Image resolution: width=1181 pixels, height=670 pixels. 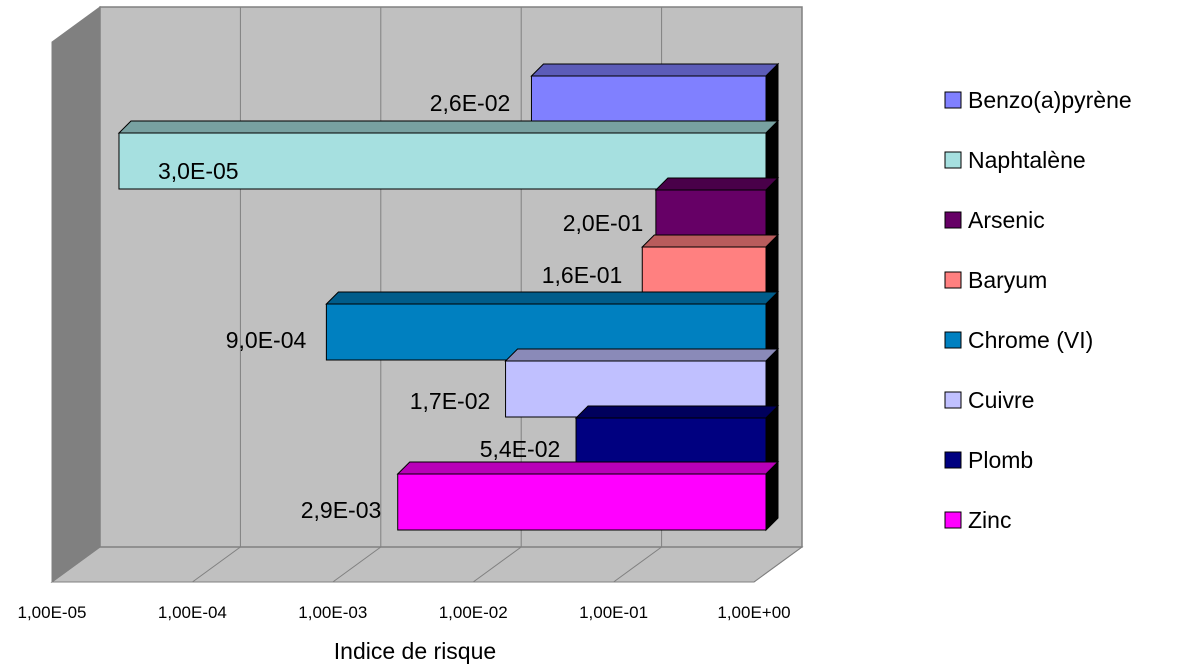 I want to click on x-tick-label: 1,00E-04, so click(x=192, y=612).